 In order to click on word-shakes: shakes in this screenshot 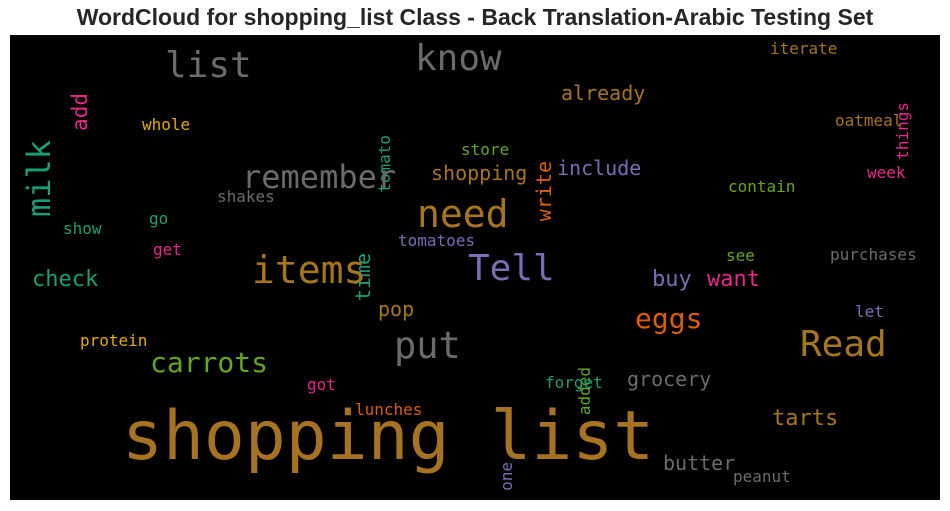, I will do `click(246, 196)`.